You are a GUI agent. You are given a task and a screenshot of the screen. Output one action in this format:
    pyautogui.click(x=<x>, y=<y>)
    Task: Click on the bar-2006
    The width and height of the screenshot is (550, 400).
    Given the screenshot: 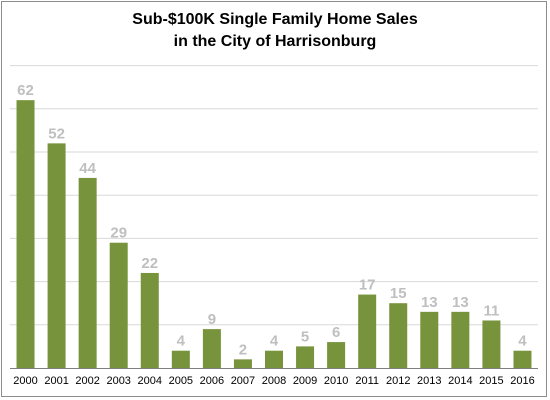 What is the action you would take?
    pyautogui.click(x=211, y=348)
    